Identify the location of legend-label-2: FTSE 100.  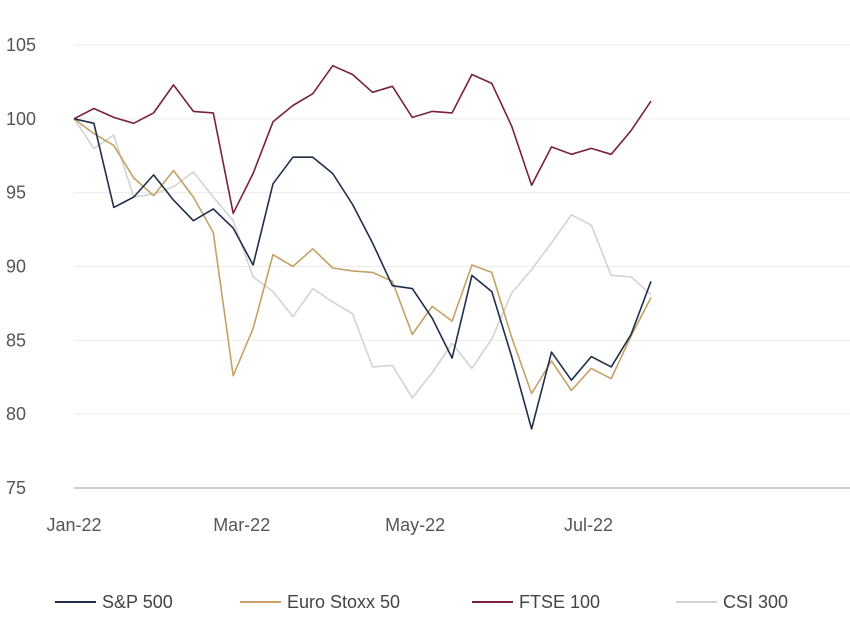
(559, 602).